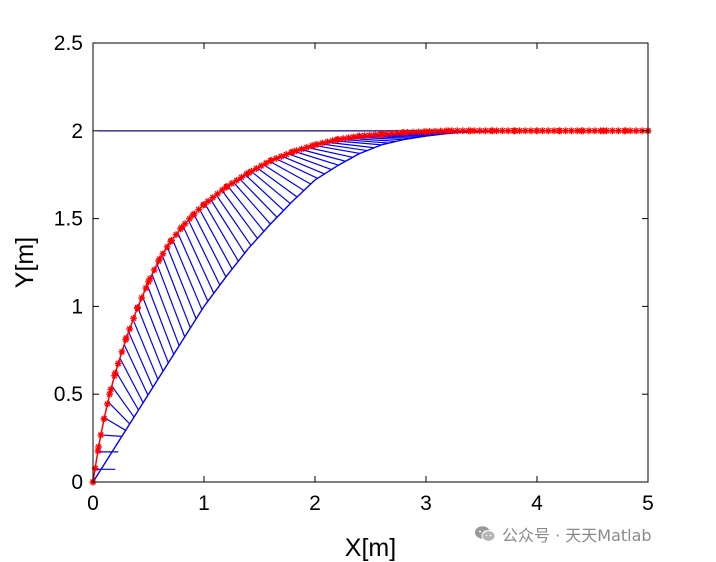 The image size is (716, 562). What do you see at coordinates (68, 219) in the screenshot?
I see `y-tick-label: 1.5` at bounding box center [68, 219].